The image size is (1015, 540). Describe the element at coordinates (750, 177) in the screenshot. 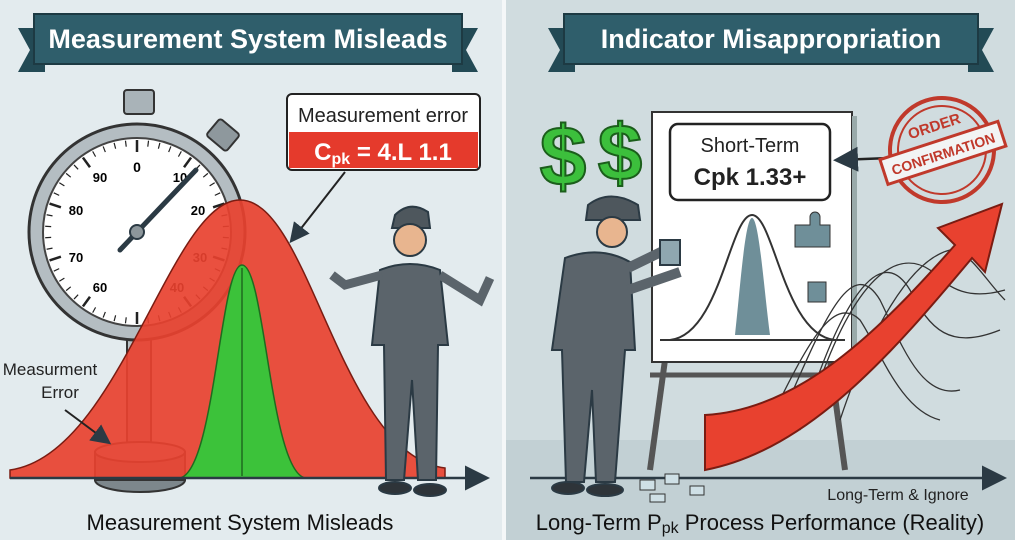

I see `board-line2: Cpk 1.33+` at that location.